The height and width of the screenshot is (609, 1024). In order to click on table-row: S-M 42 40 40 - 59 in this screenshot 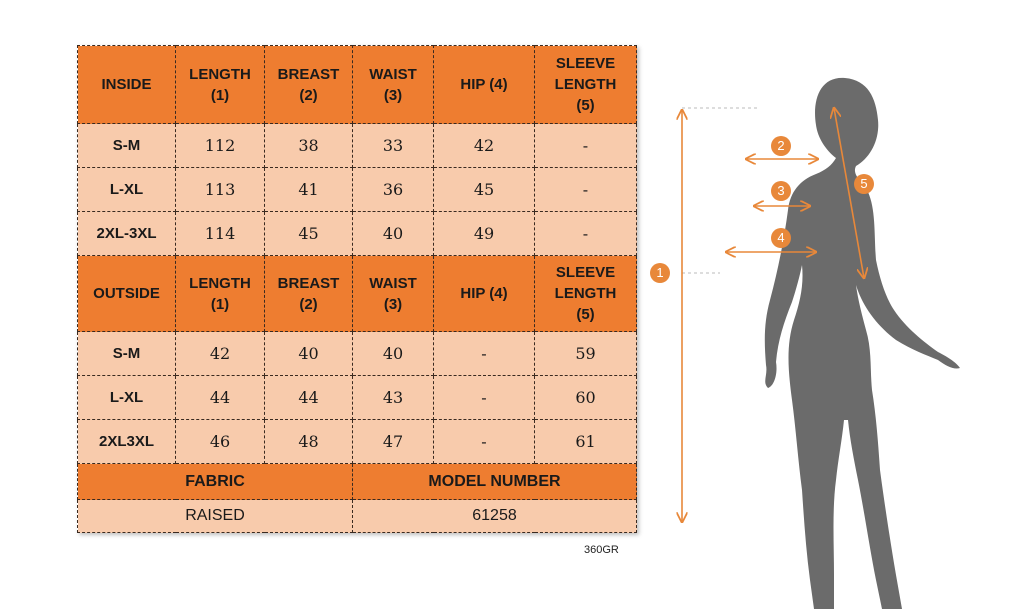, I will do `click(357, 353)`.